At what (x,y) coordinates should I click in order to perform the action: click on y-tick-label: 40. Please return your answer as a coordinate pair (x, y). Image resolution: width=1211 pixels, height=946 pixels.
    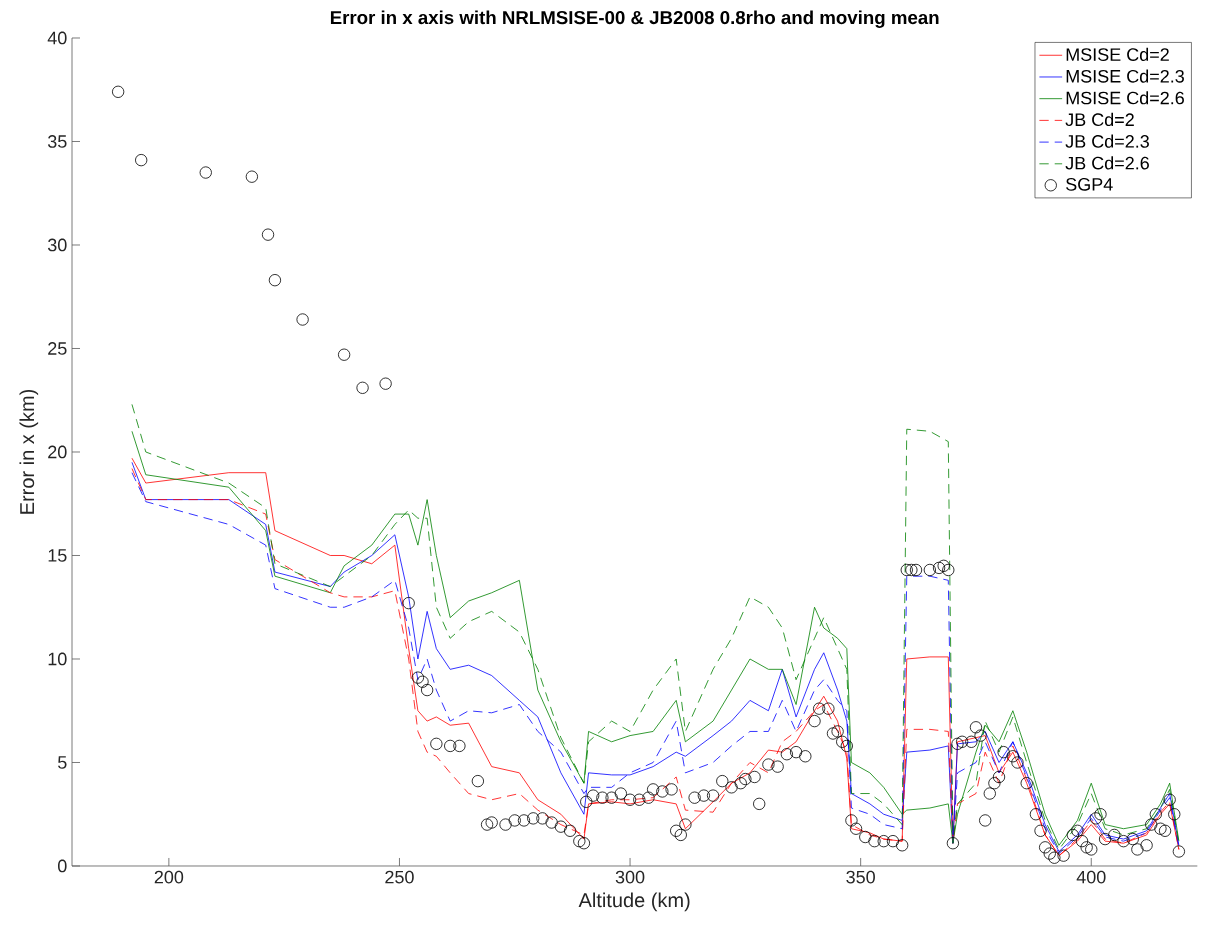
    Looking at the image, I should click on (57, 38).